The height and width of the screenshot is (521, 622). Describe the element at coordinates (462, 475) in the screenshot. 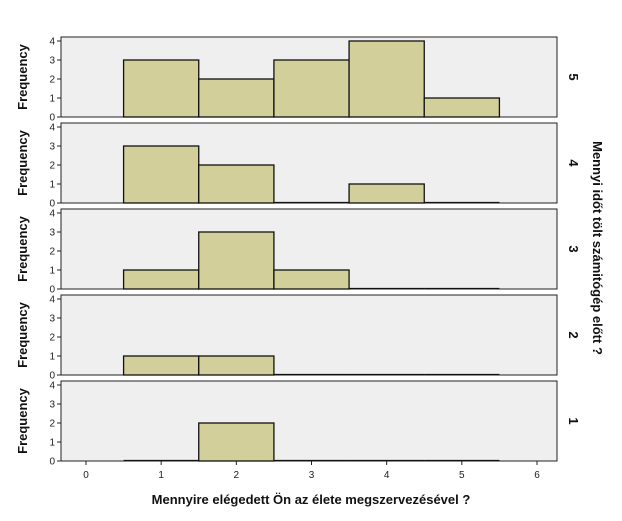

I see `x-tick-label: 5` at that location.